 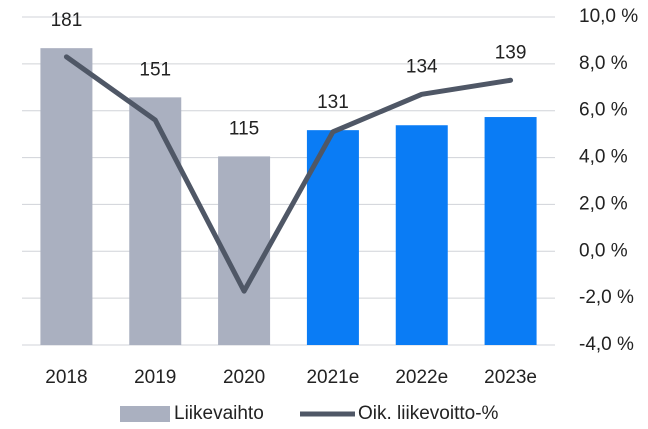 What do you see at coordinates (333, 102) in the screenshot?
I see `bar-value-label: 131` at bounding box center [333, 102].